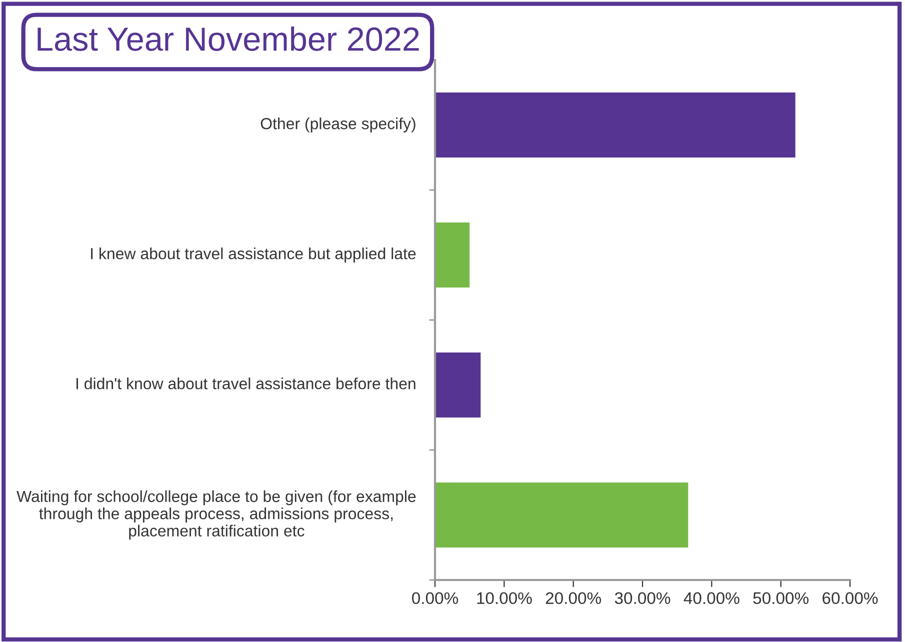 This screenshot has width=905, height=642. Describe the element at coordinates (216, 515) in the screenshot. I see `y-tick-label: Waiting for school/college place to be given (for example through the appeals process, admissions process, placement ratification etc` at that location.